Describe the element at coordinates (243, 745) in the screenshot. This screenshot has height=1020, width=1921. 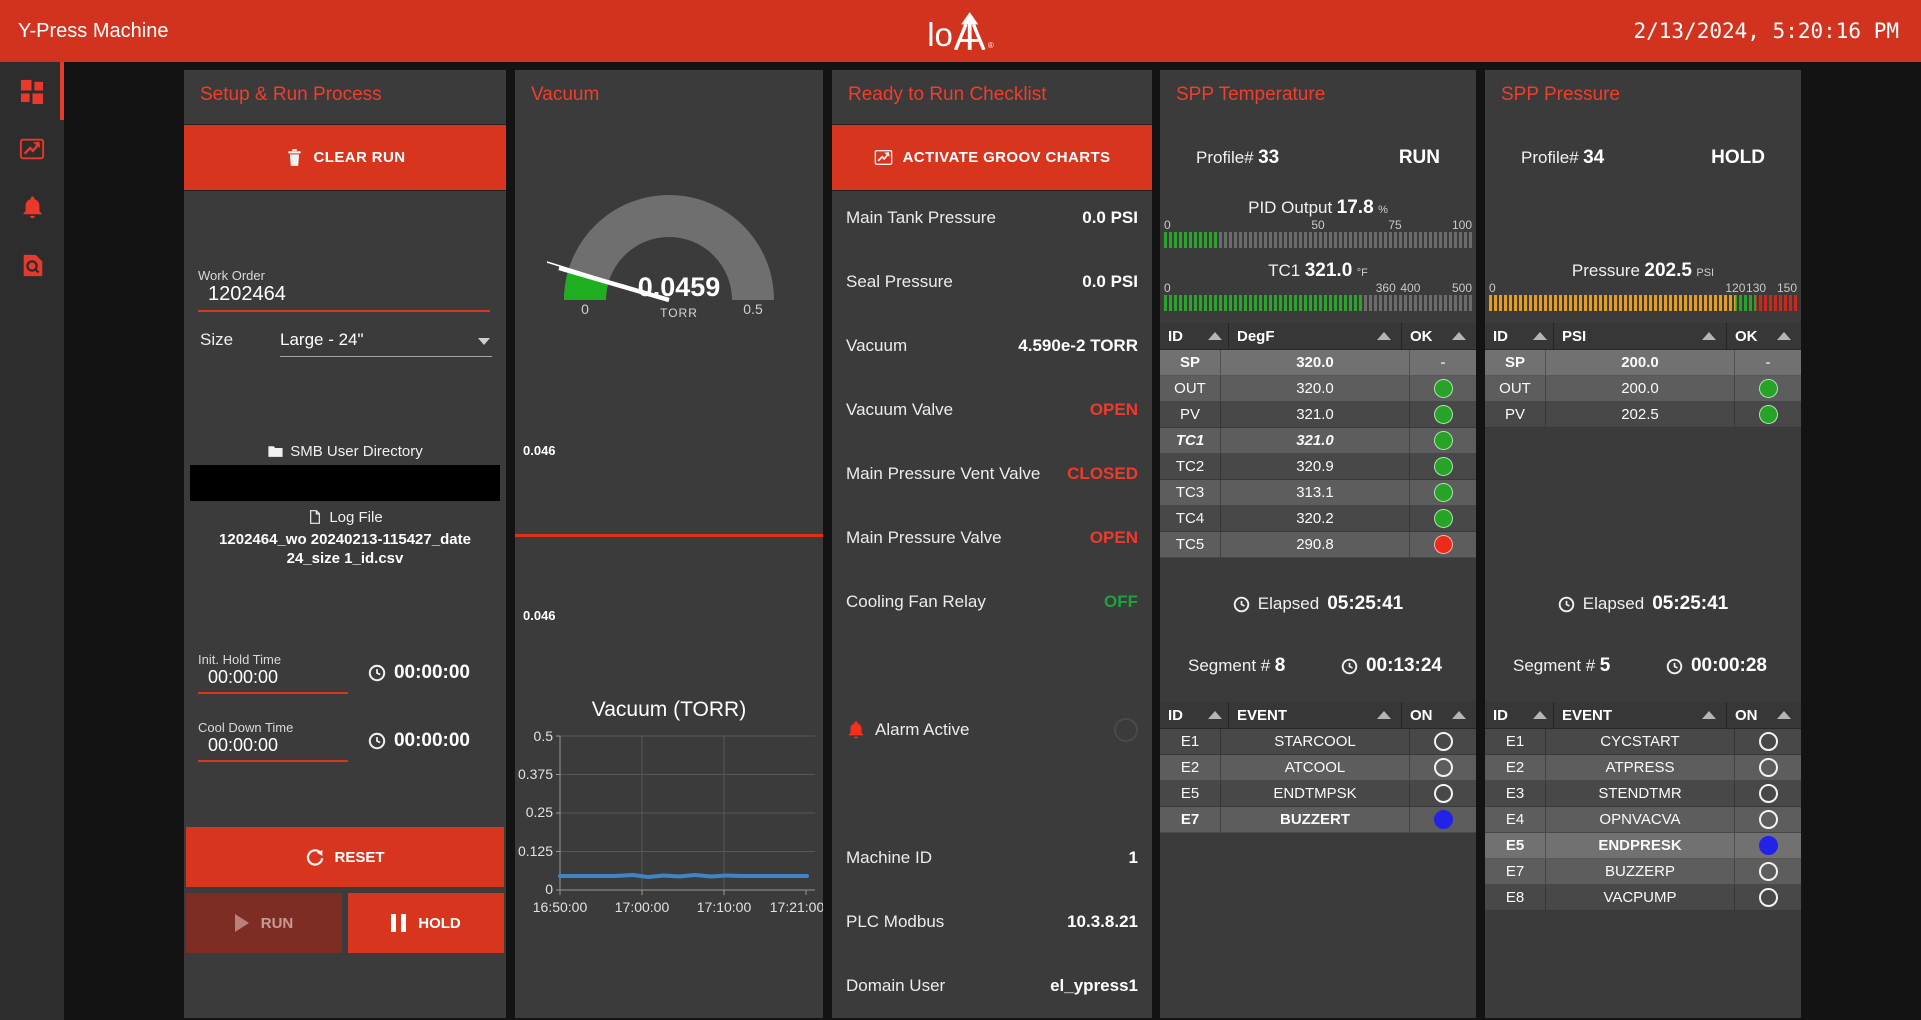
I see `cool-down-input: 00:00:00` at that location.